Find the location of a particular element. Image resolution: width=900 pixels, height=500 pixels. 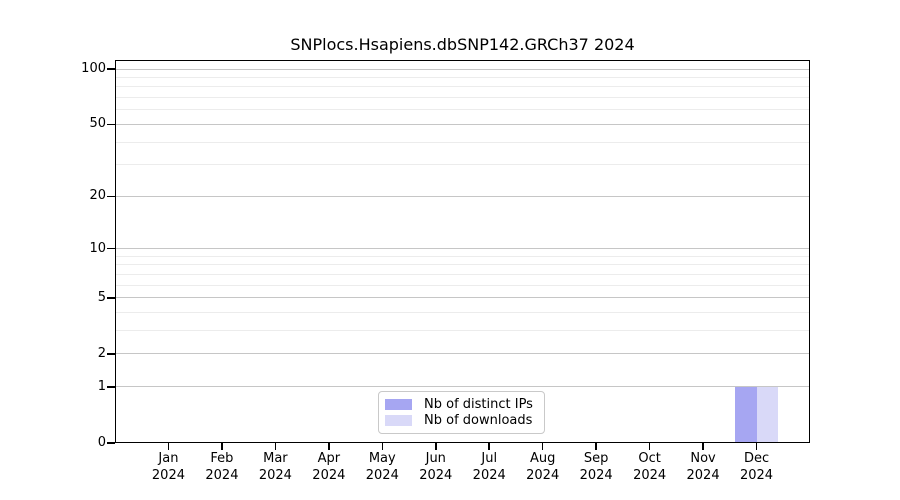

x-tick-month: Apr is located at coordinates (329, 458).